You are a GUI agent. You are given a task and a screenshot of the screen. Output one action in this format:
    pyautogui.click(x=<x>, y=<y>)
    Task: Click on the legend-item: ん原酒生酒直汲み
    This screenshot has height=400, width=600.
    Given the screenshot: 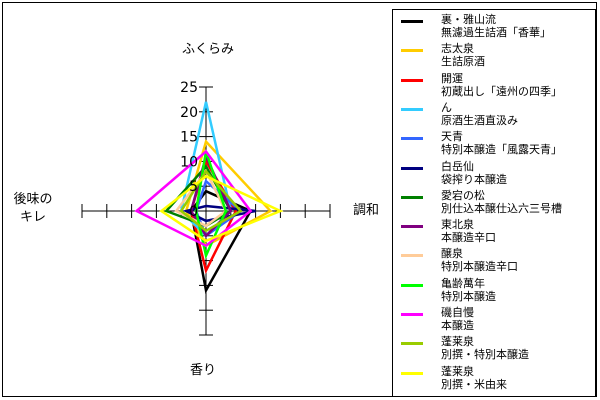 What is the action you would take?
    pyautogui.click(x=495, y=114)
    